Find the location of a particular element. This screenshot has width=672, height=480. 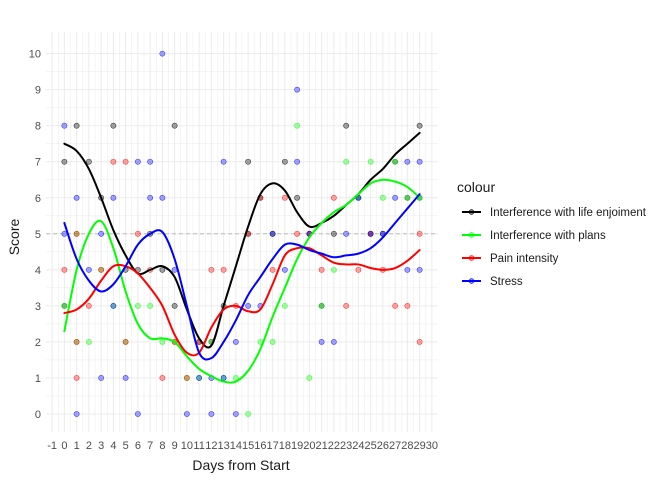

x-tick-label: 15 is located at coordinates (248, 446).